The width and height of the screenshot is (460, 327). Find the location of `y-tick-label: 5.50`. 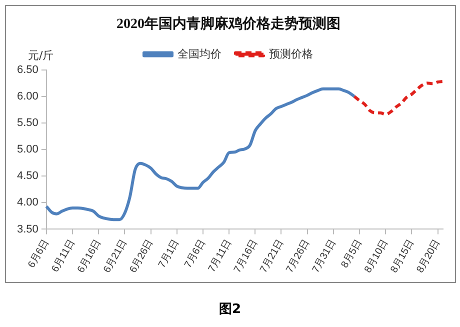

y-tick-label: 5.50 is located at coordinates (27, 122).